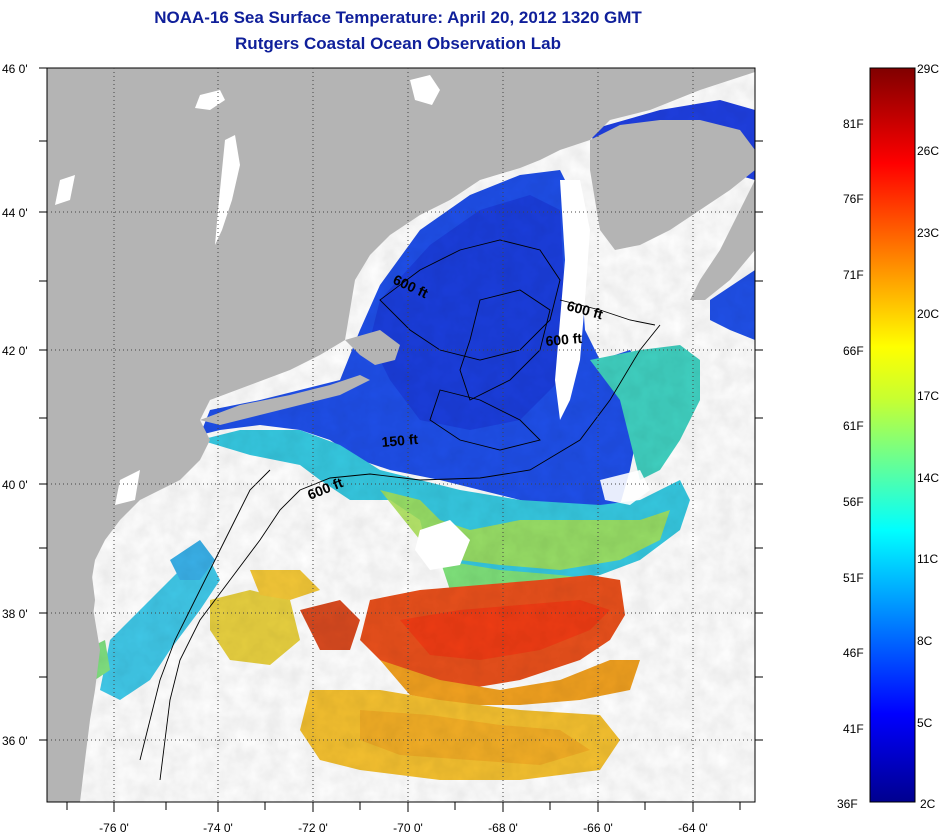  I want to click on lat-label: 46 0', so click(15, 69).